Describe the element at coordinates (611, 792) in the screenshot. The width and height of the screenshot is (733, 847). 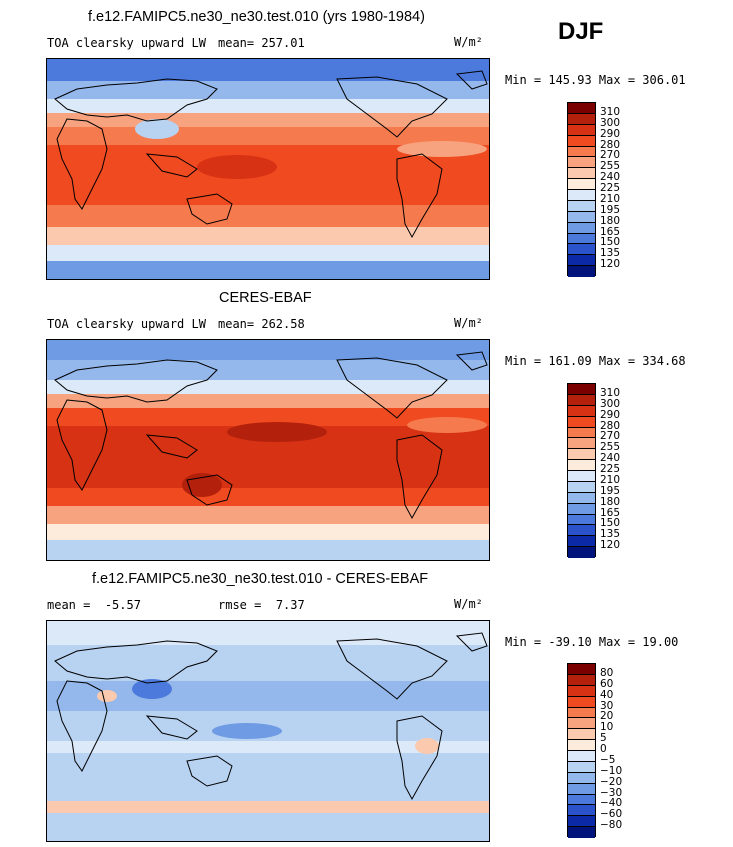
I see `colorbar-tick-label: −30` at that location.